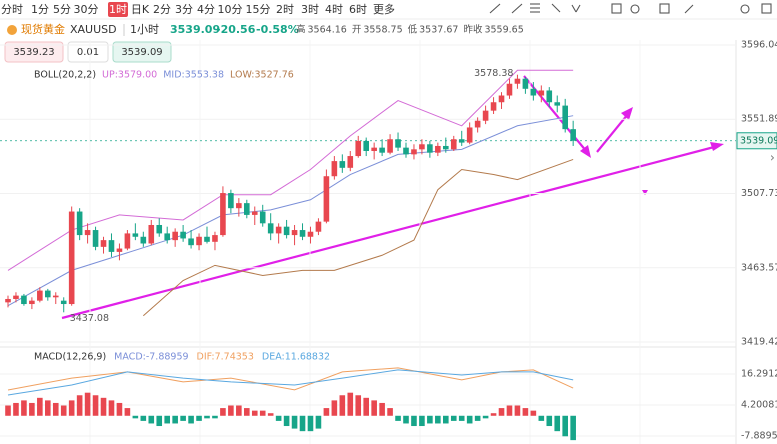 The width and height of the screenshot is (777, 444). I want to click on chevron: ›, so click(772, 158).